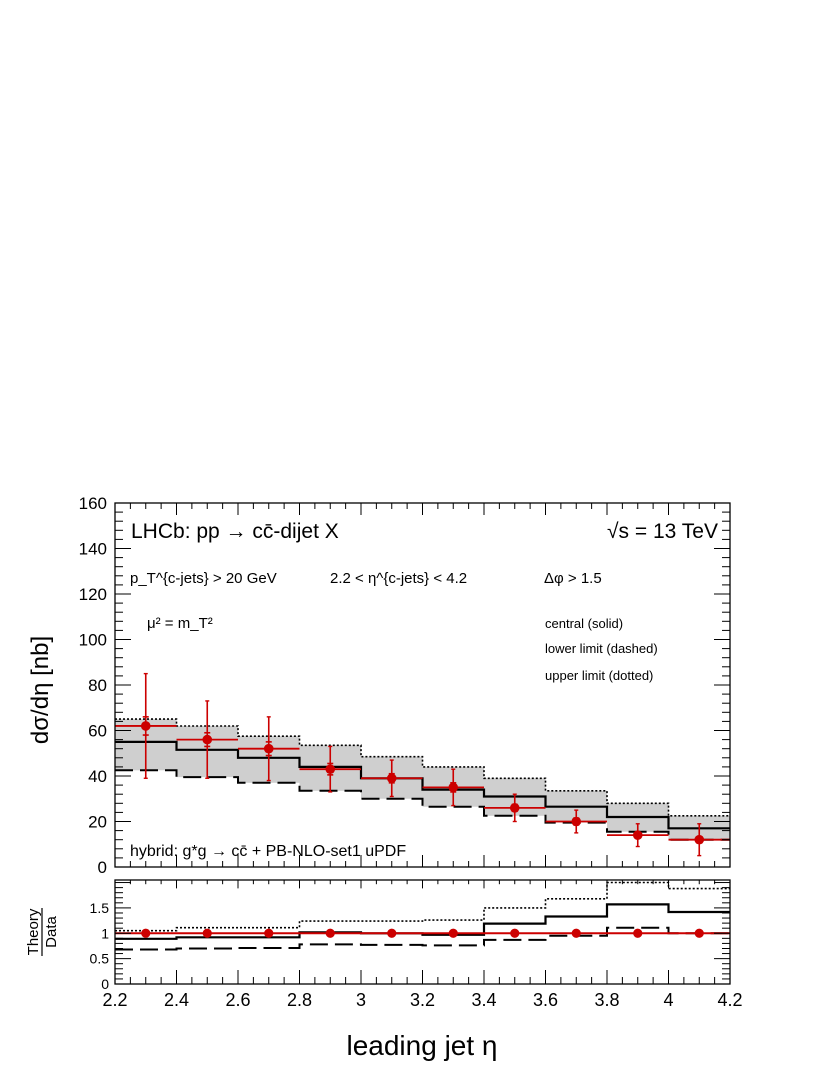  I want to click on x-tick-label: 4, so click(668, 1000).